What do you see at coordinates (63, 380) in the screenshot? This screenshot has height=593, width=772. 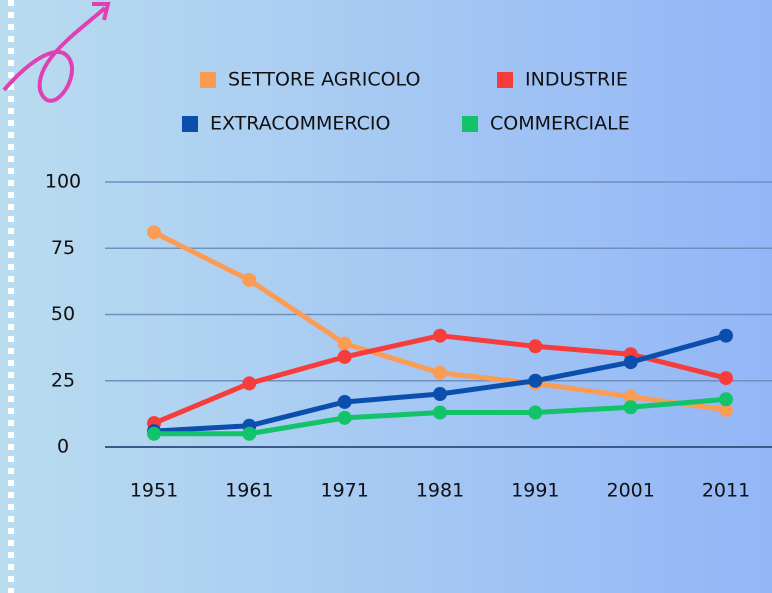 I see `y-tick-label: 25` at bounding box center [63, 380].